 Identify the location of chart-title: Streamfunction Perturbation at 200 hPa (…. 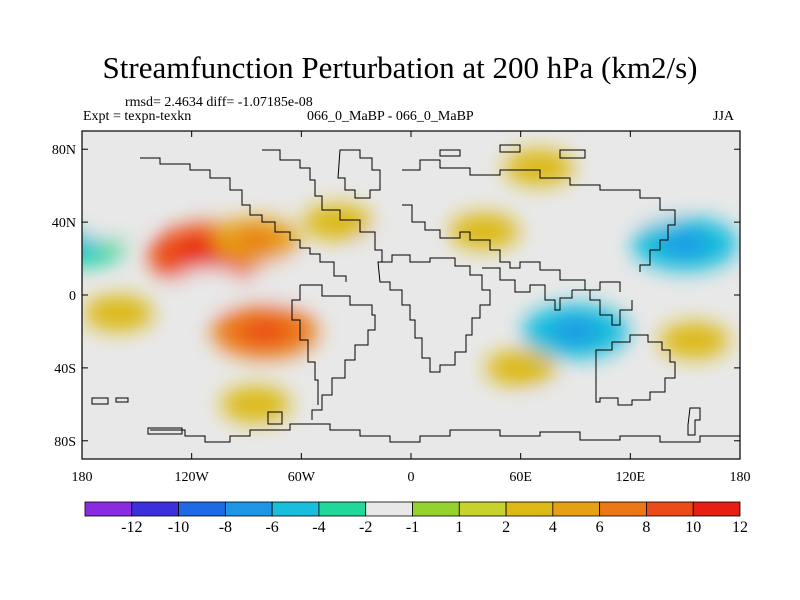
(400, 67).